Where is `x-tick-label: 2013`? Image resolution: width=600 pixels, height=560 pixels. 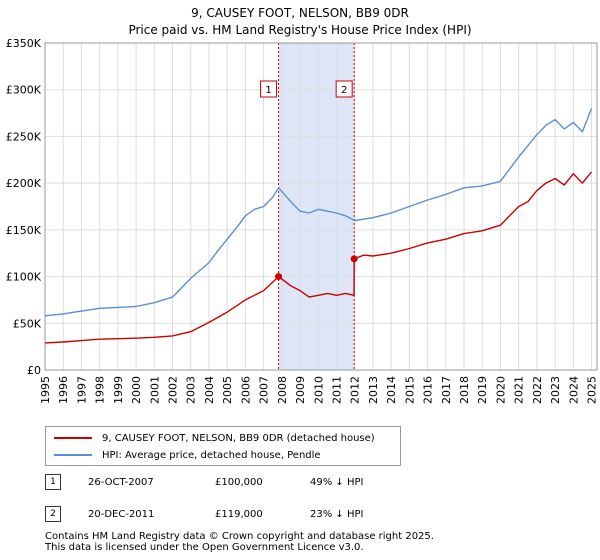 x-tick-label: 2013 is located at coordinates (373, 390).